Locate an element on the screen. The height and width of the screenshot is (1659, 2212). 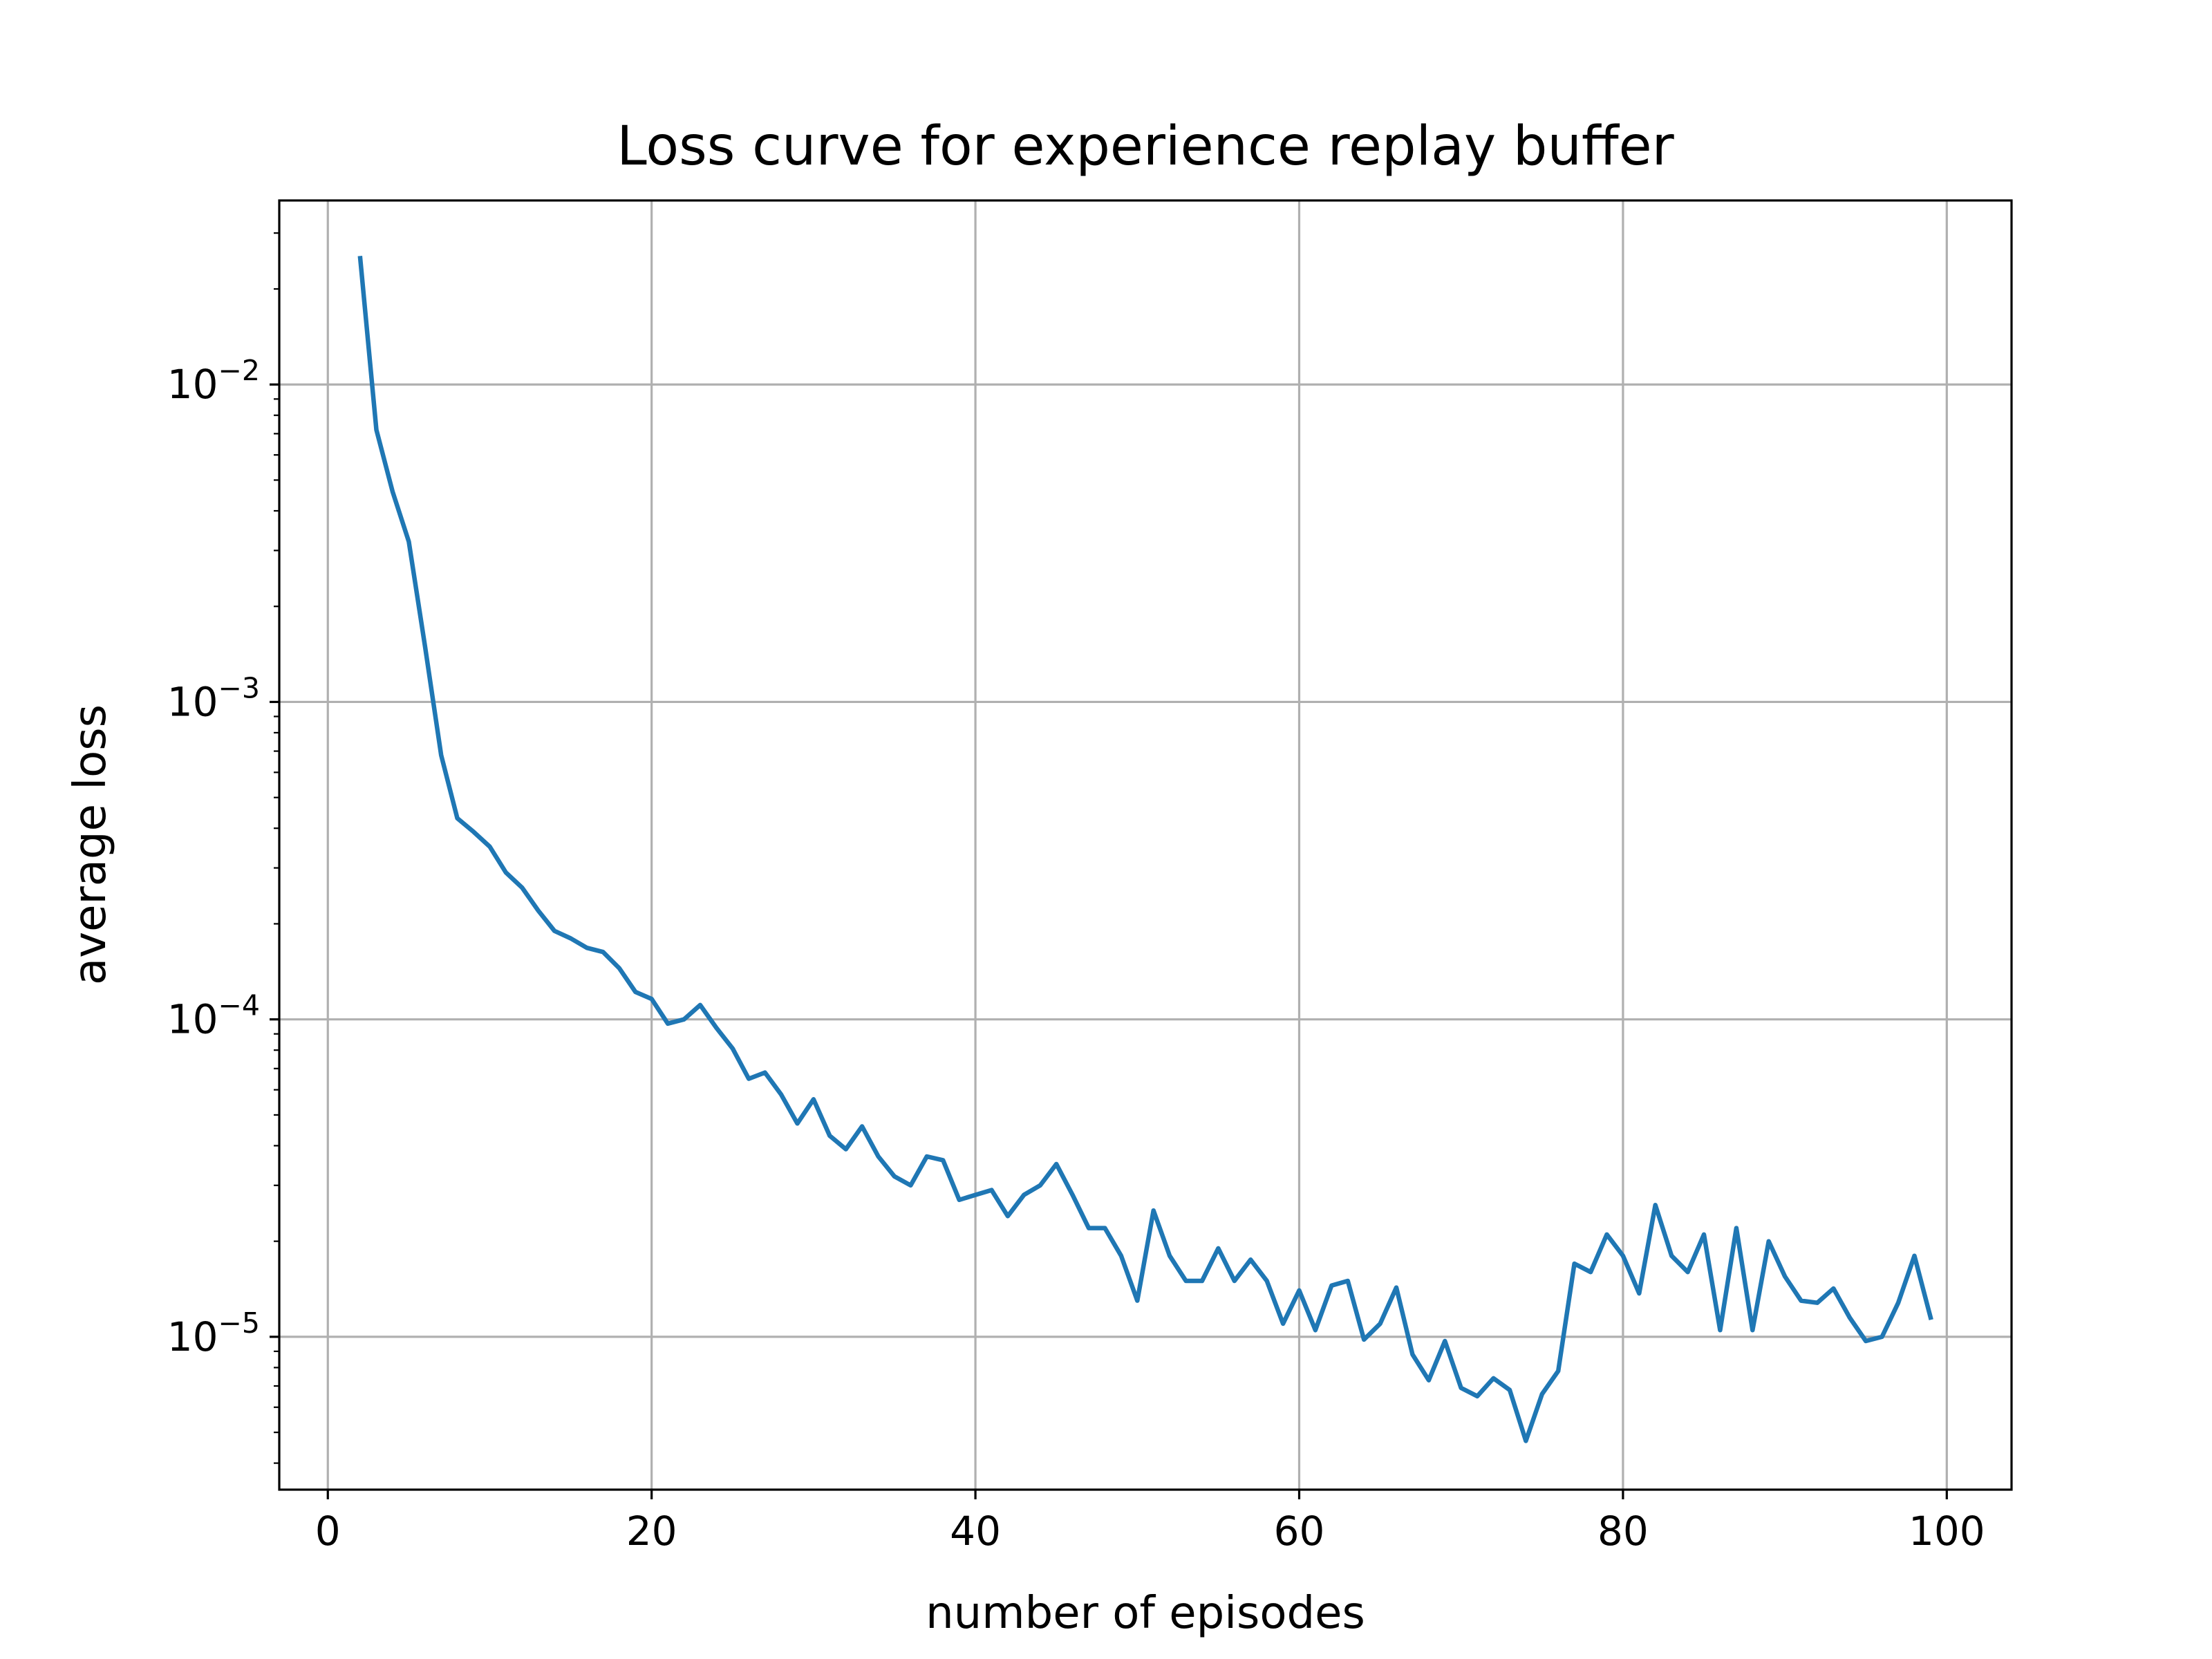
y-tick-labels: 10⁻⁵ 10⁻⁴ 10⁻³ 10⁻² is located at coordinates (214, 857).